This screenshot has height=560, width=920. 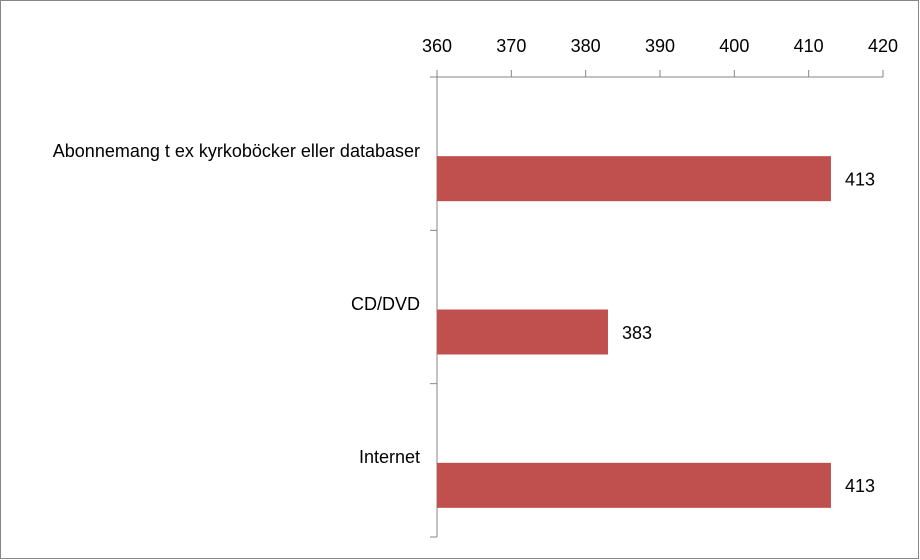 What do you see at coordinates (883, 46) in the screenshot?
I see `x-tick-label: 420` at bounding box center [883, 46].